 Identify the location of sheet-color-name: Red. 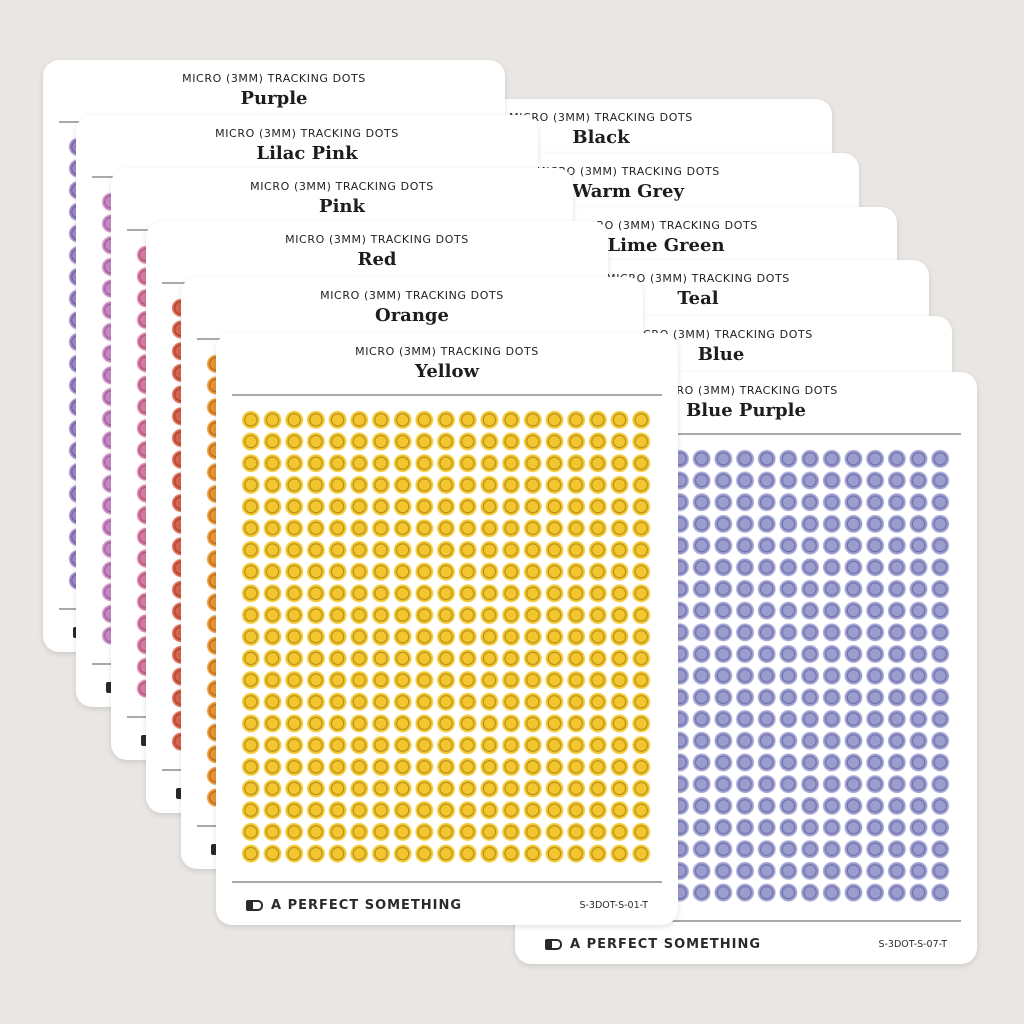
(377, 259).